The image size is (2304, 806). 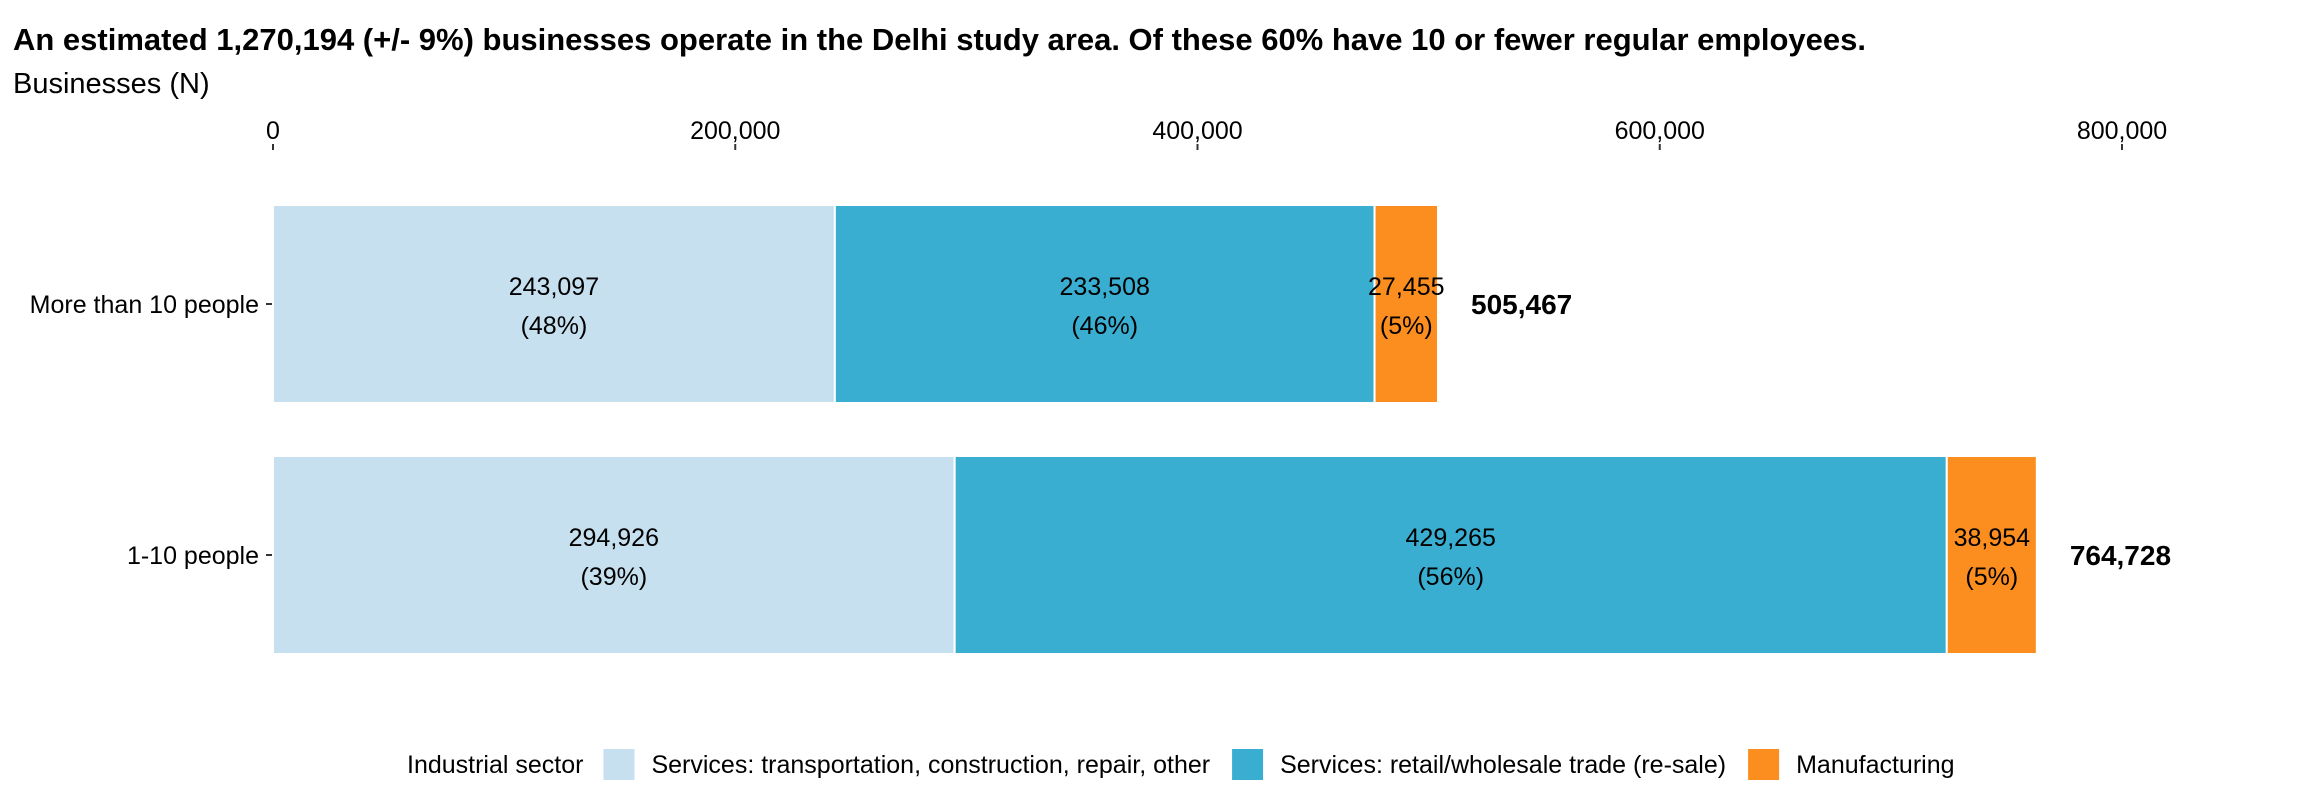 I want to click on bar-total-label: 505,467, so click(x=1521, y=304).